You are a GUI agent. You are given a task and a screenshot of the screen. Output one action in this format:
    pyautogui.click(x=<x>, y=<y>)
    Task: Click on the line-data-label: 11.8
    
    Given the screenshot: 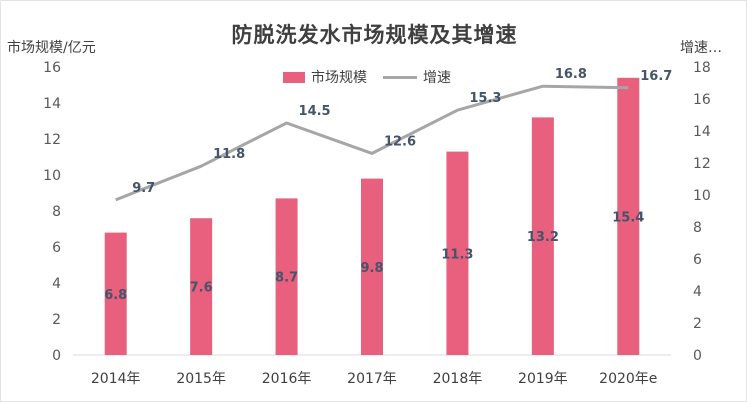 What is the action you would take?
    pyautogui.click(x=229, y=154)
    